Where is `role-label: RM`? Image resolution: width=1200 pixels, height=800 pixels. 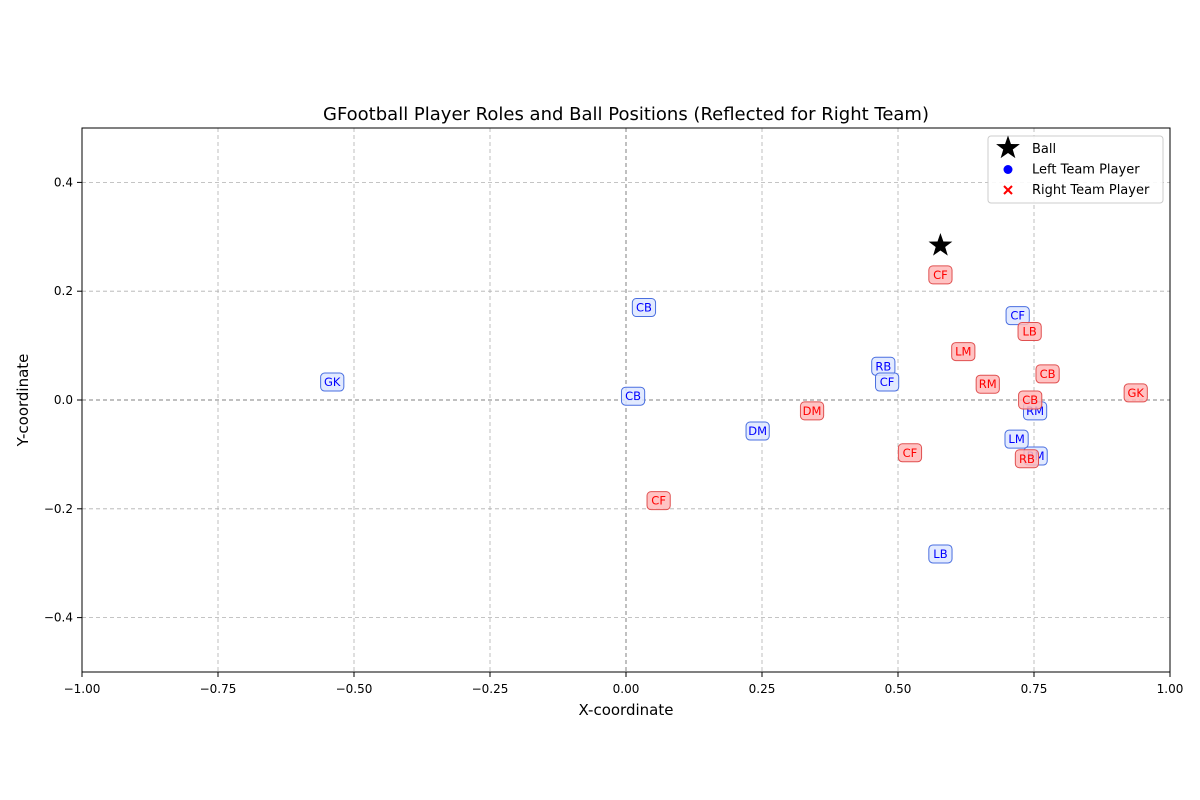
role-label: RM is located at coordinates (988, 384).